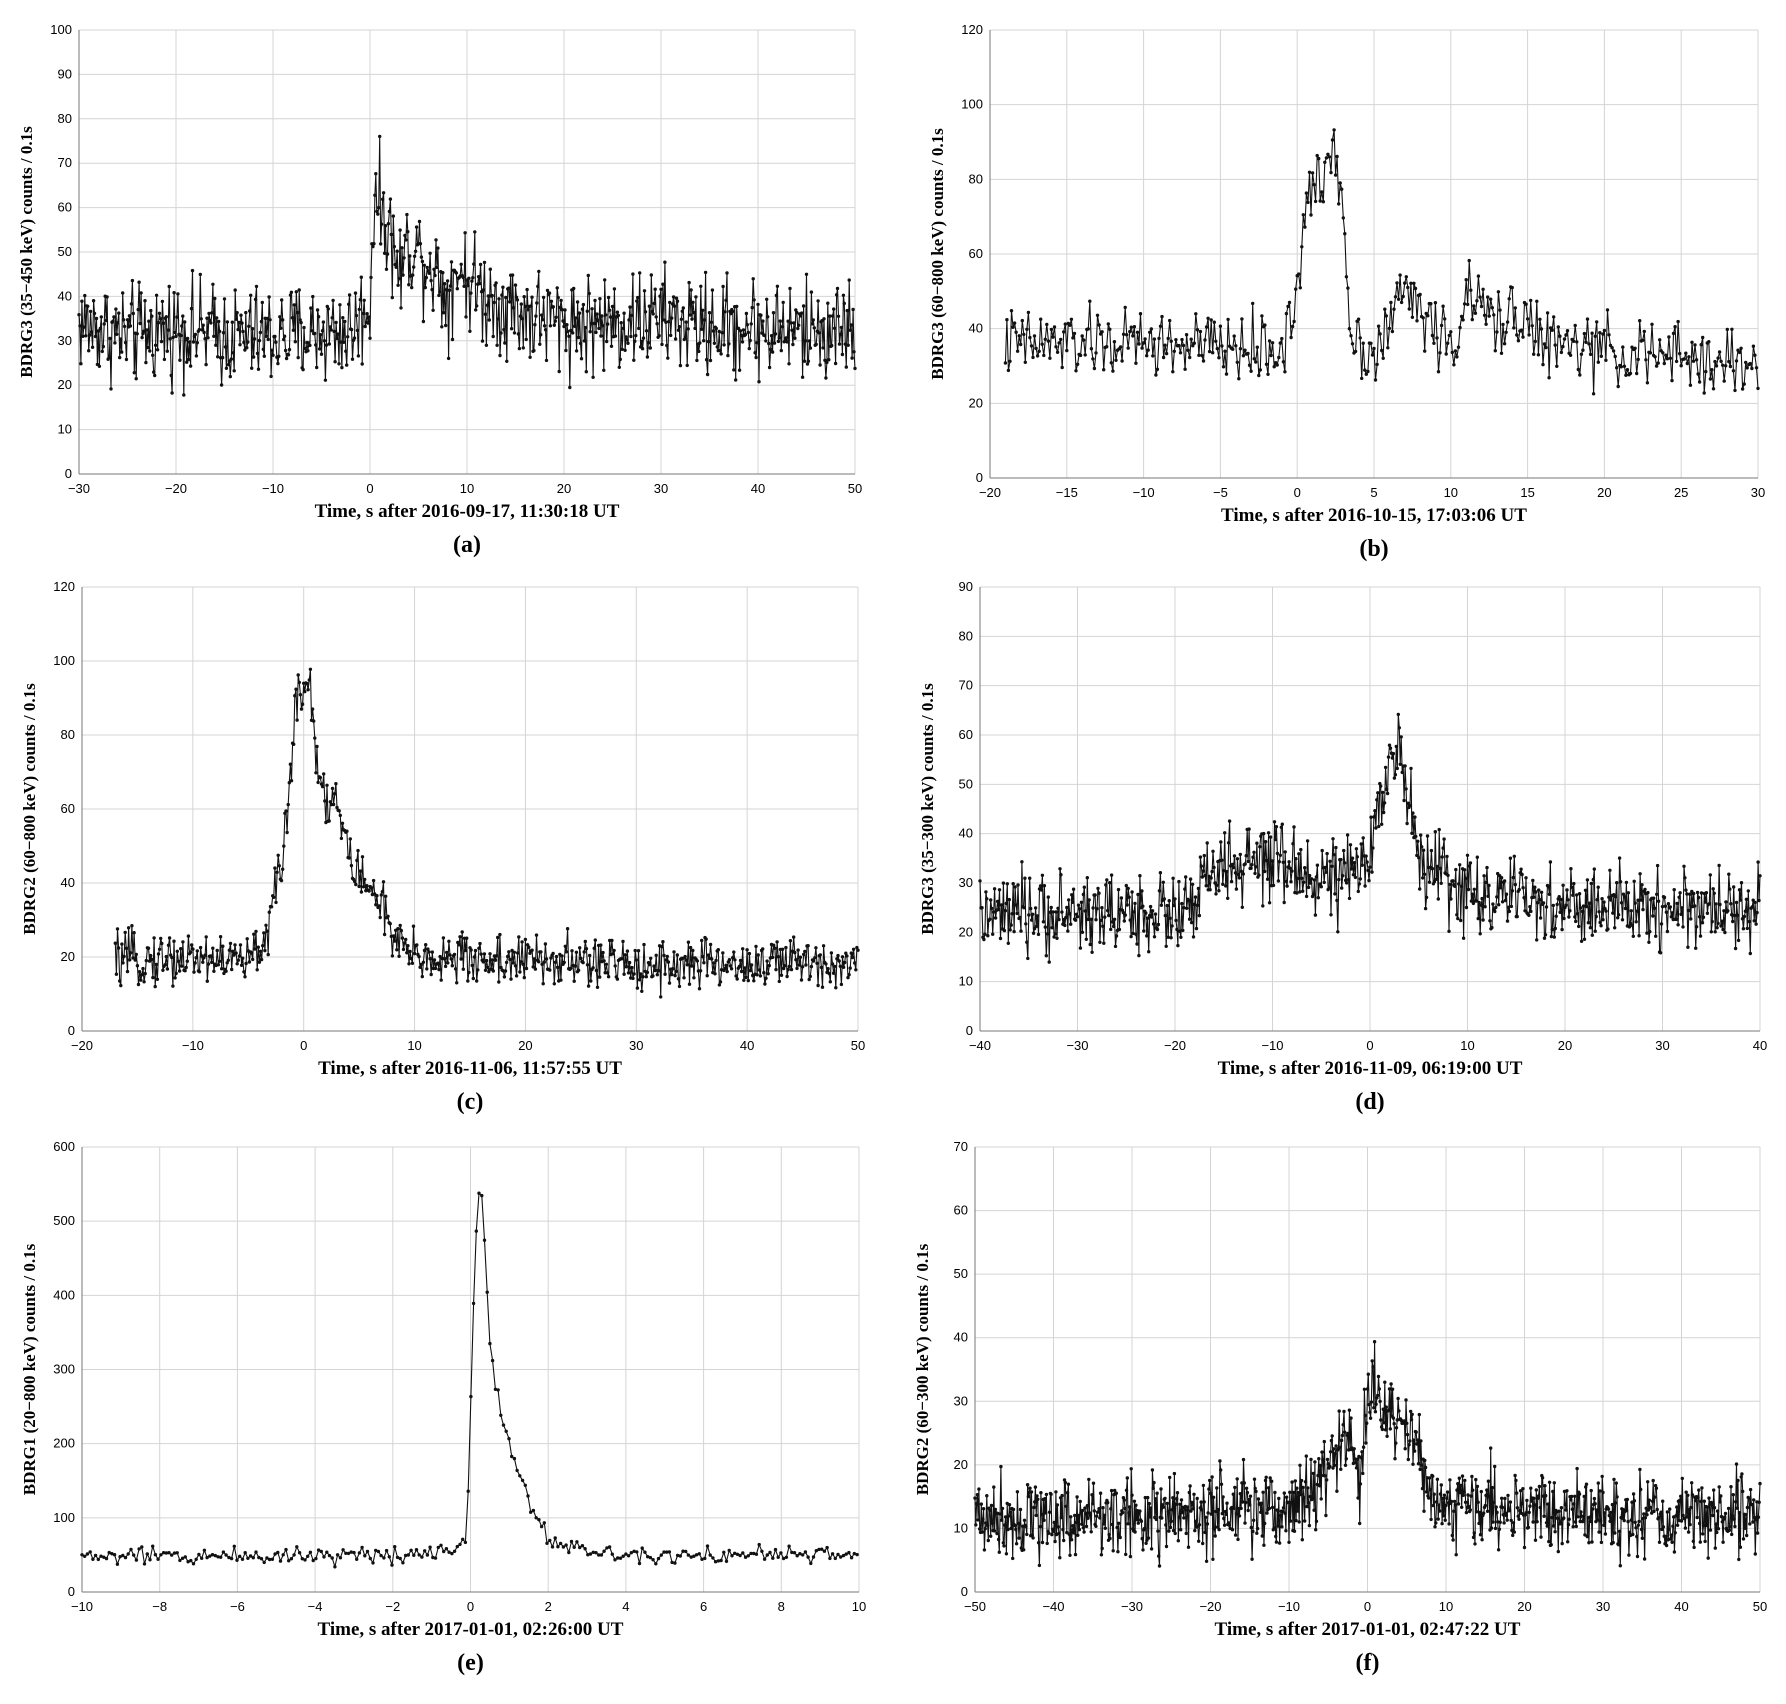  I want to click on y-tick-label: 80, so click(976, 178).